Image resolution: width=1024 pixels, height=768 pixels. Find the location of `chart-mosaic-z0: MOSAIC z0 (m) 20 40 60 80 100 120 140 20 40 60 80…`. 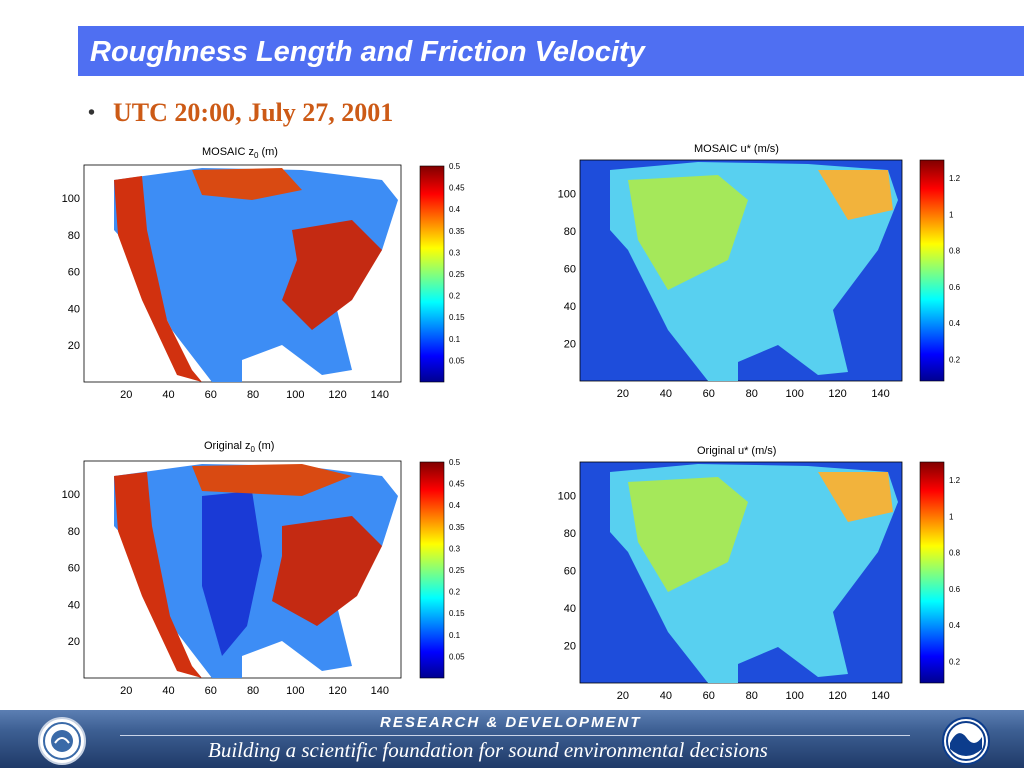

chart-mosaic-z0: MOSAIC z0 (m) 20 40 60 80 100 120 140 20 40 60 80… is located at coordinates (263, 273).